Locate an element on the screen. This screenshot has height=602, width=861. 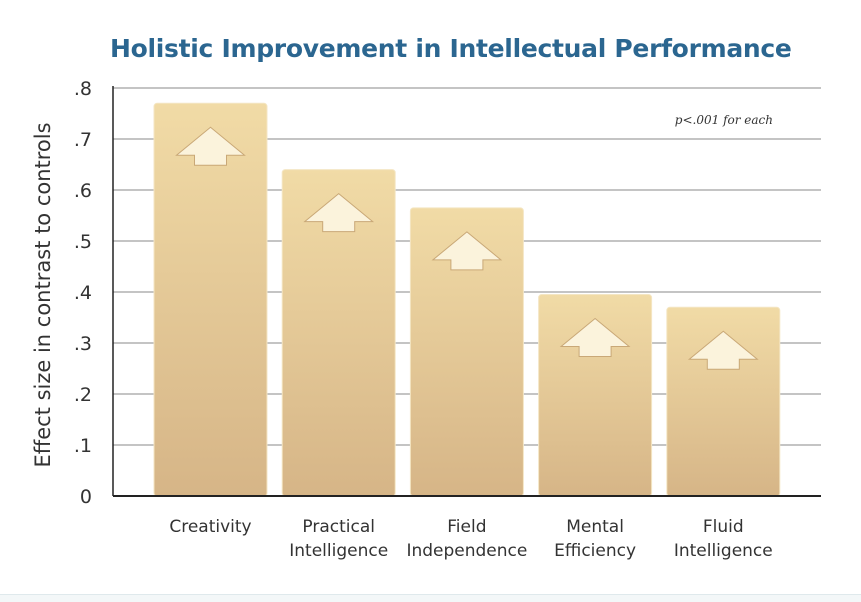
y-tick-label: .4 is located at coordinates (83, 293).